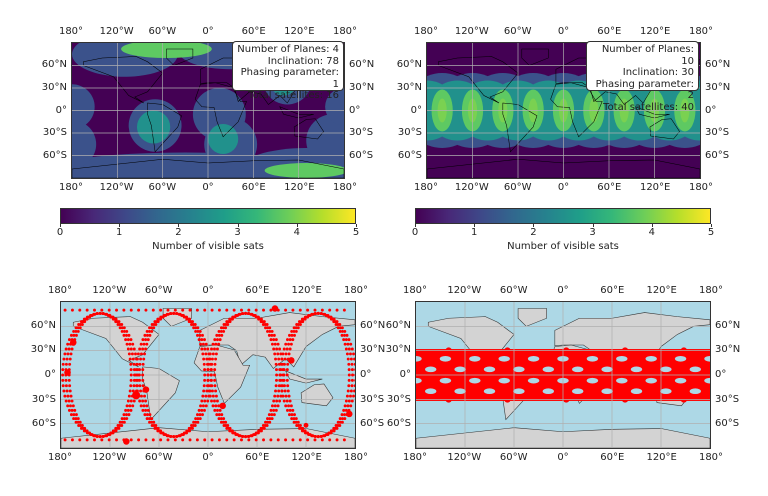  Describe the element at coordinates (54, 156) in the screenshot. I see `lat-tick-label-left: 60°S` at that location.